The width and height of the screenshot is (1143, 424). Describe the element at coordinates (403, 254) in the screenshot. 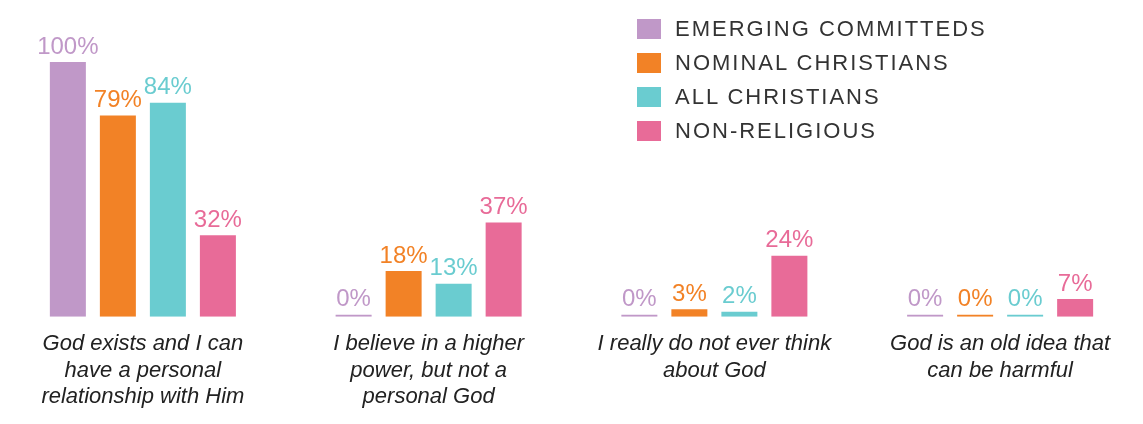

I see `data-label: 18%` at that location.